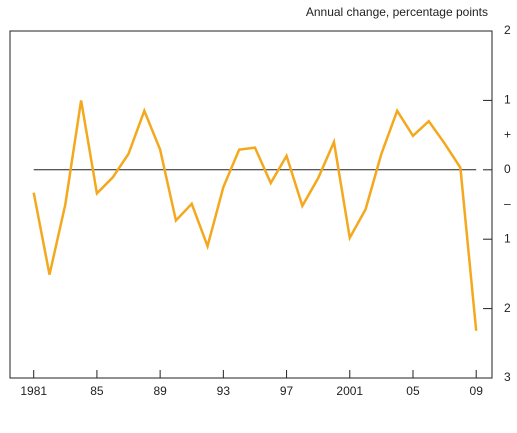 The height and width of the screenshot is (433, 517). I want to click on x-tick-label: 85, so click(97, 391).